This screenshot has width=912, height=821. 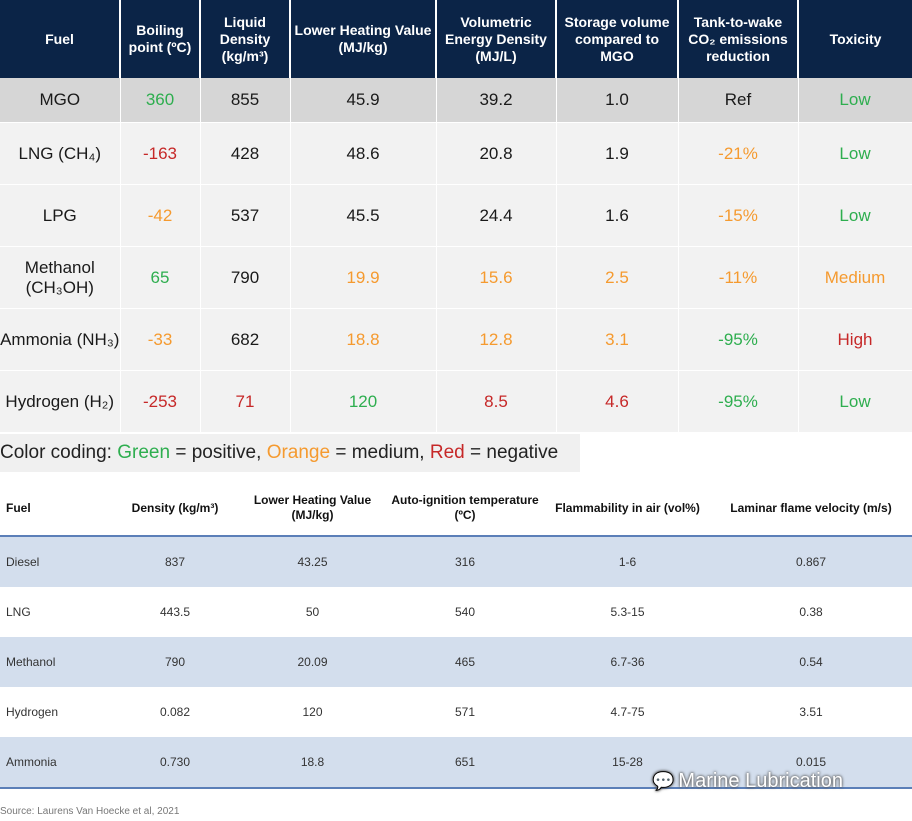 I want to click on auto-ignition-temp: 540, so click(x=465, y=612).